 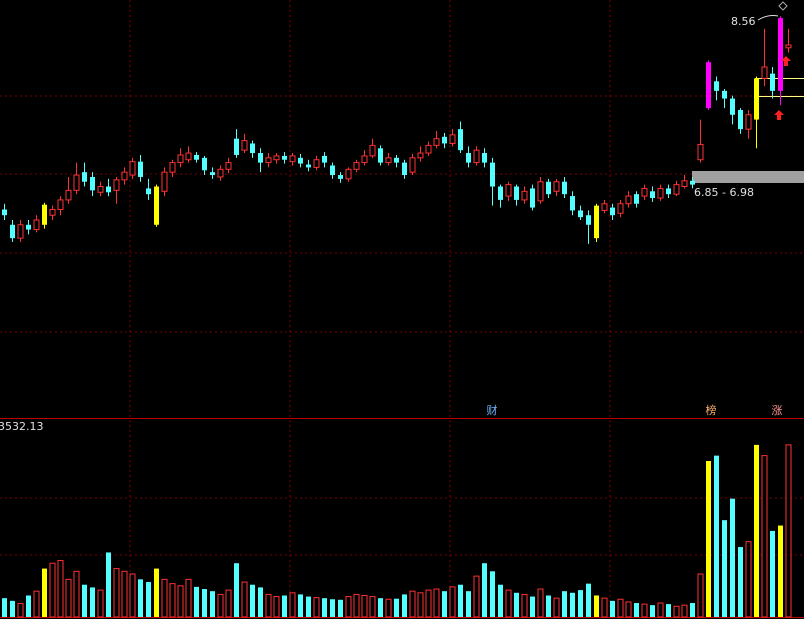 I want to click on event-marker: 财, so click(x=492, y=410).